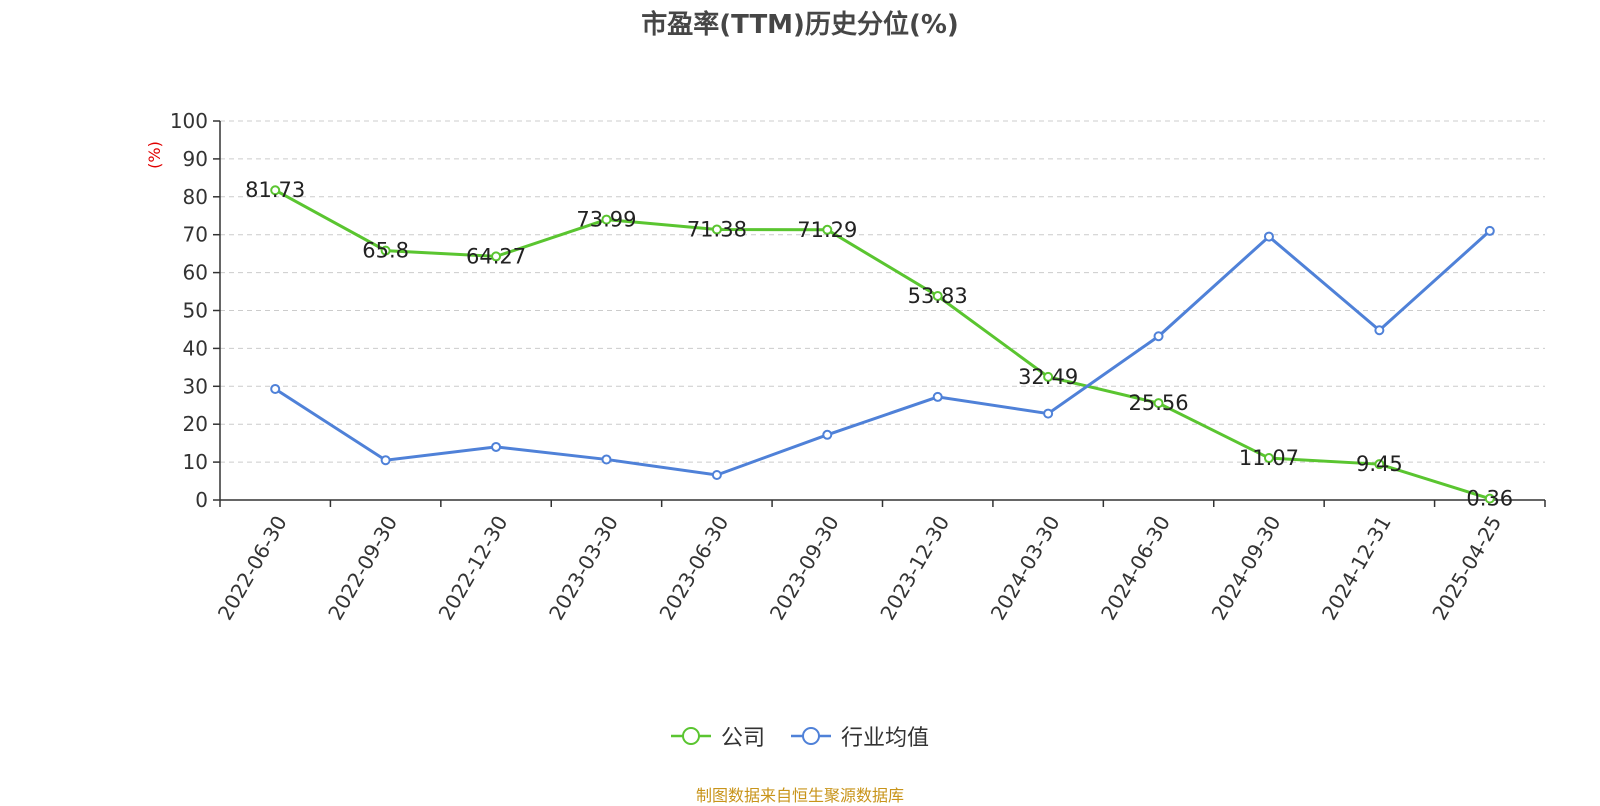 The image size is (1600, 806). Describe the element at coordinates (195, 386) in the screenshot. I see `y-tick-label: 30` at that location.